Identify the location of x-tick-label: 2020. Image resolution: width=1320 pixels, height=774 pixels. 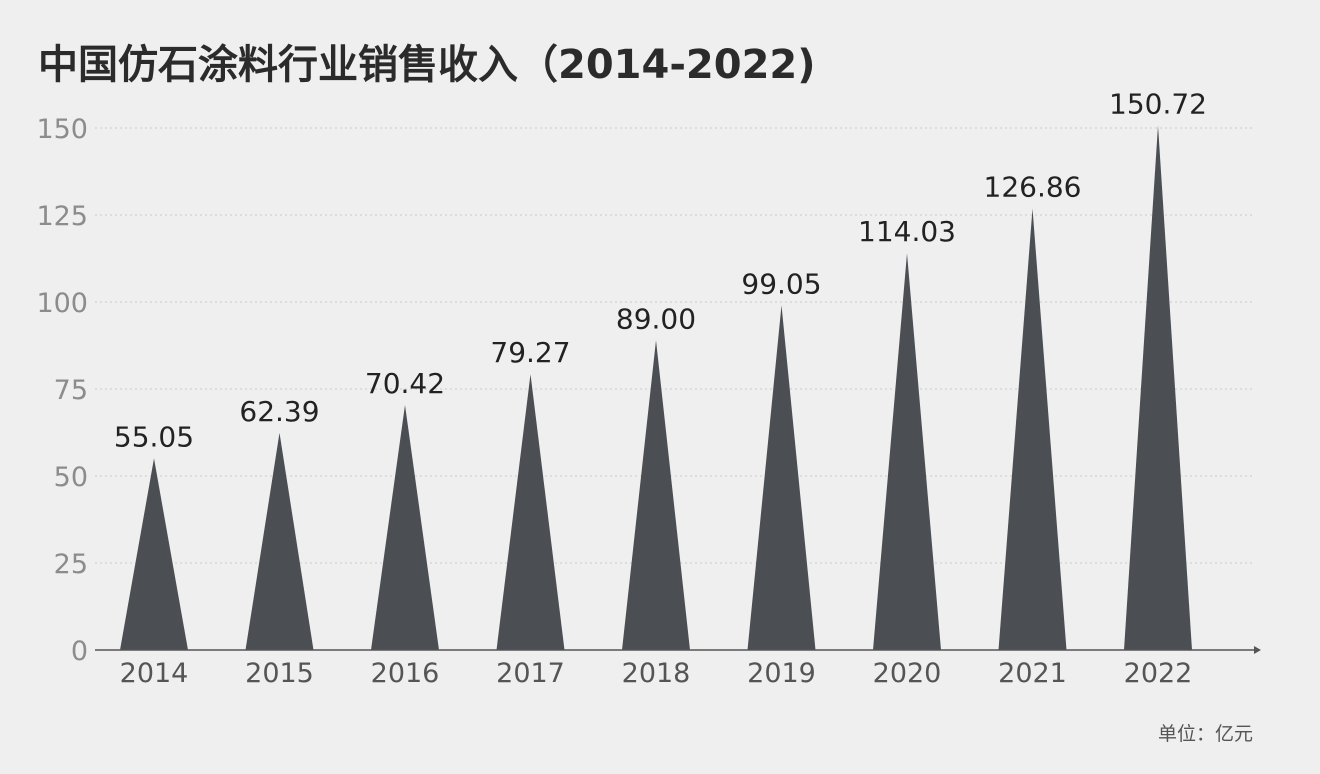
(907, 673).